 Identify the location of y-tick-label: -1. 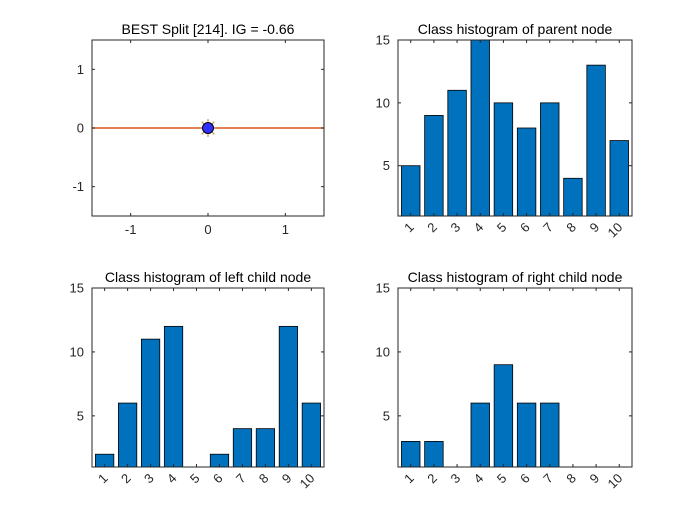
(78, 186).